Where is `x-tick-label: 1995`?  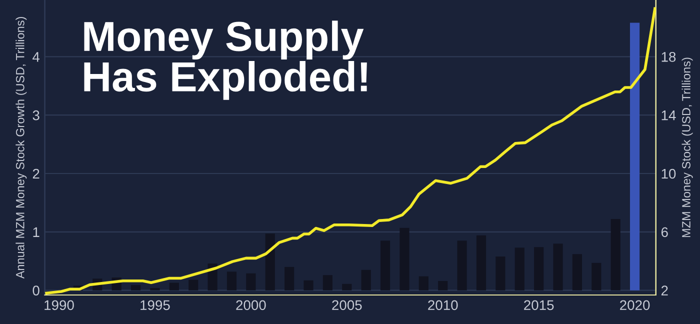 x-tick-label: 1995 is located at coordinates (155, 305).